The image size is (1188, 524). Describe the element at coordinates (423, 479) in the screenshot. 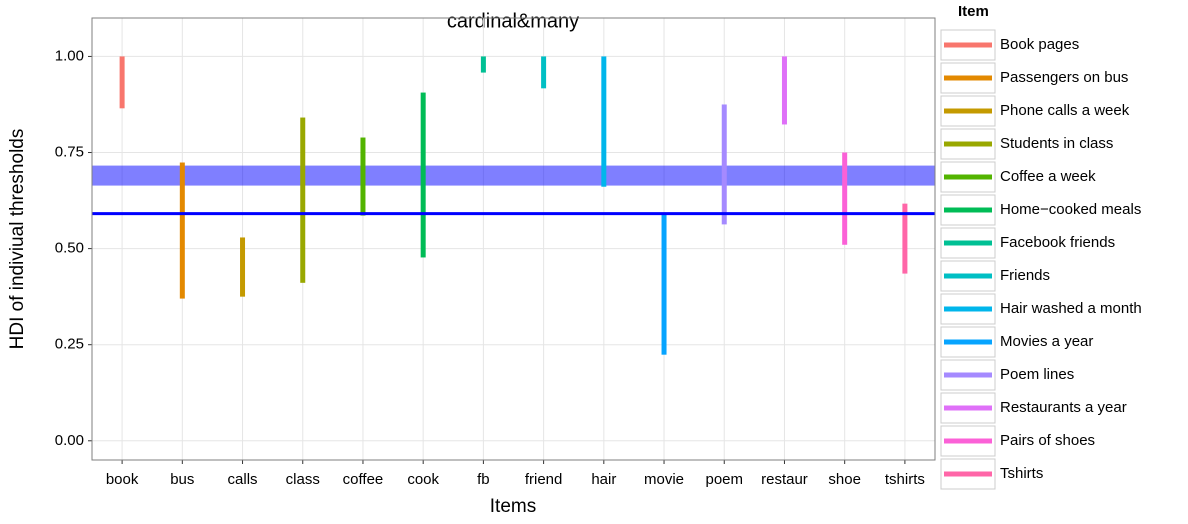

I see `x-tick-label: cook` at that location.